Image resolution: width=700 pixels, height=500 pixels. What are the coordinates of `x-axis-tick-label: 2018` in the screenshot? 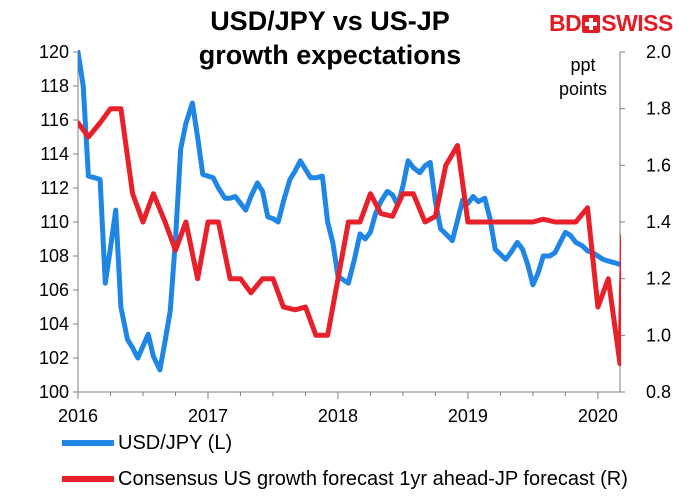 It's located at (338, 416).